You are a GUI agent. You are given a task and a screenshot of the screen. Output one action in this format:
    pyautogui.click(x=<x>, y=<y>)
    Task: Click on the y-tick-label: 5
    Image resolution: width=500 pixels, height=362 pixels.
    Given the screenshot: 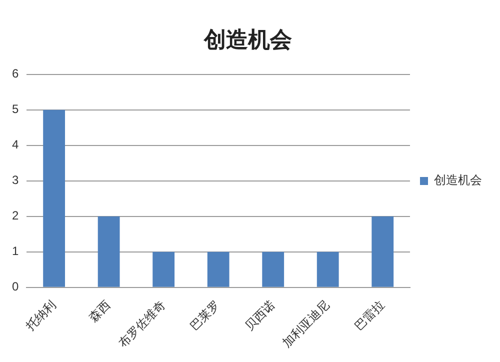 What is the action you would take?
    pyautogui.click(x=15, y=109)
    